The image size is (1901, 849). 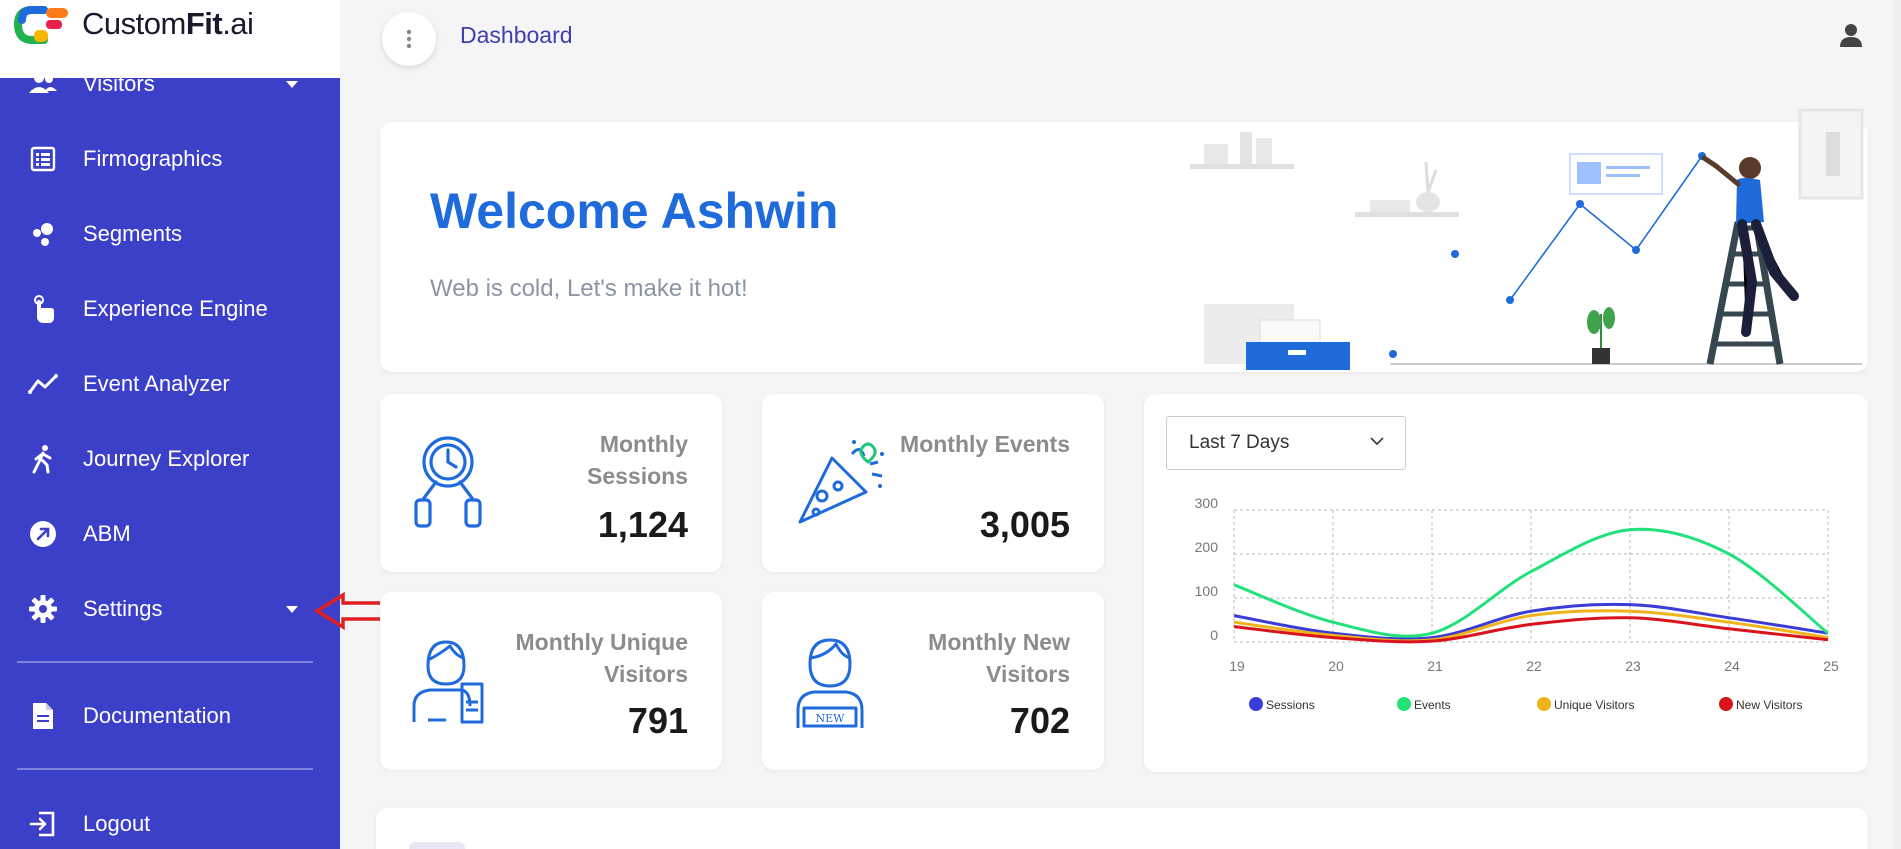 What do you see at coordinates (601, 658) in the screenshot?
I see `stat-title: Monthly Unique Visitors` at bounding box center [601, 658].